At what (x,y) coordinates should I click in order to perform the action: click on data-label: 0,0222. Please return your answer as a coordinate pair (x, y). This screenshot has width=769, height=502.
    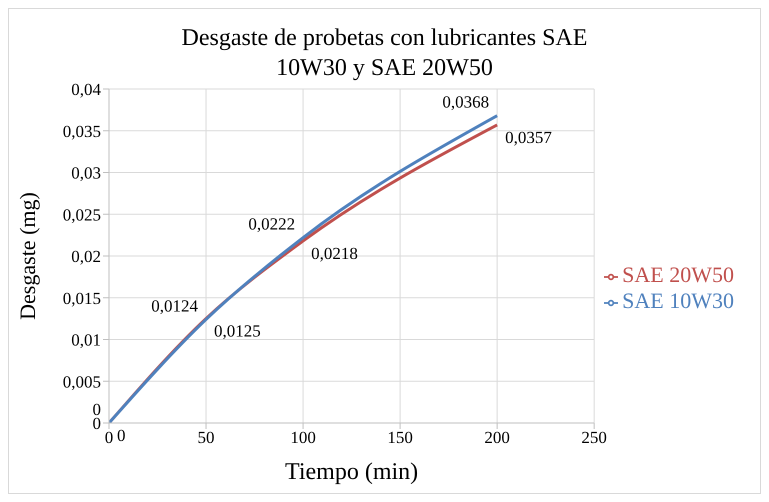
    Looking at the image, I should click on (272, 224).